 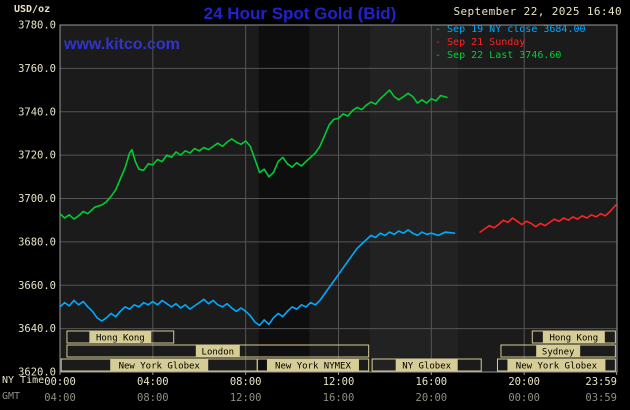 What do you see at coordinates (37, 242) in the screenshot?
I see `y-tick-label: 3680.0` at bounding box center [37, 242].